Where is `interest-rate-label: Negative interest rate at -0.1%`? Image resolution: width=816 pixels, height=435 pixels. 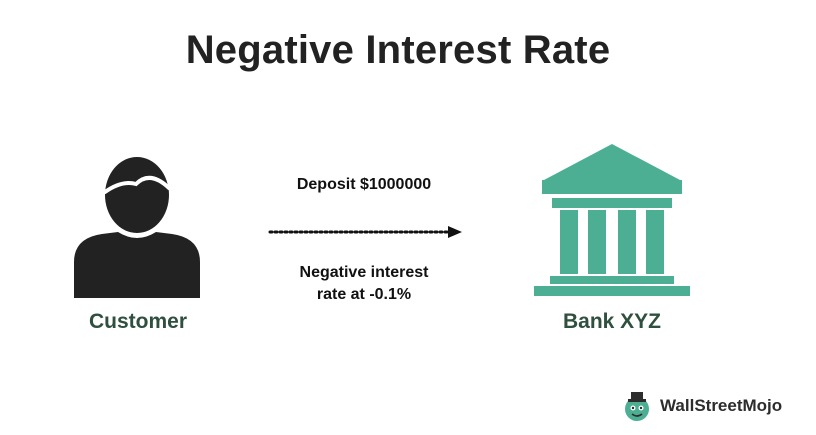 interest-rate-label: Negative interest rate at -0.1% is located at coordinates (364, 284).